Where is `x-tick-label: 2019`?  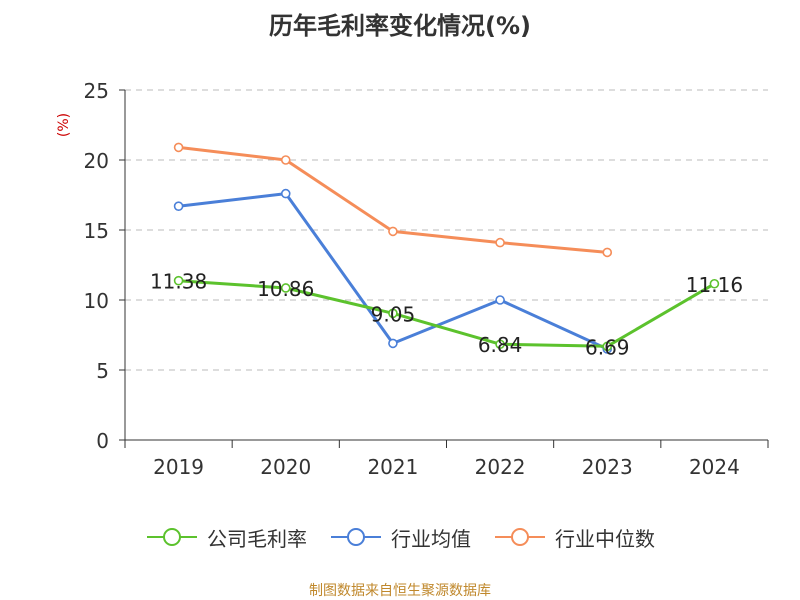
x-tick-label: 2019 is located at coordinates (178, 467).